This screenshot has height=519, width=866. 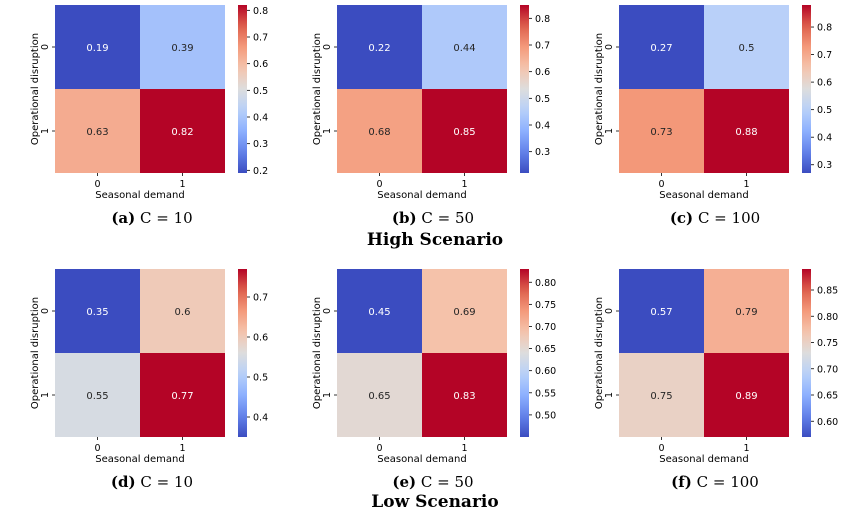 I want to click on cell-label-e-1-0: 0.65, so click(x=379, y=396).